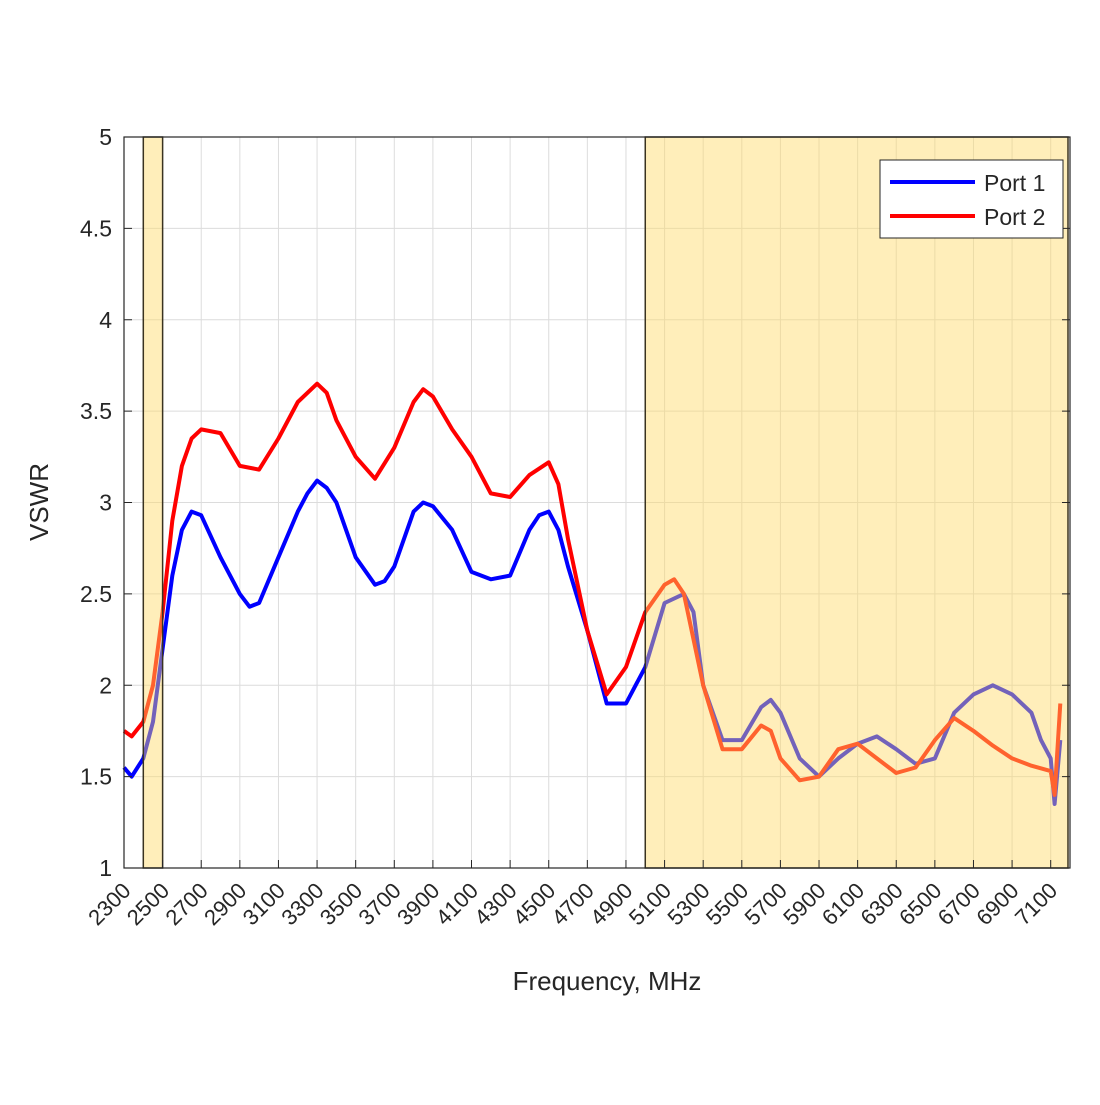 This screenshot has width=1100, height=1105. Describe the element at coordinates (1036, 904) in the screenshot. I see `x-tick-label: 7100` at that location.